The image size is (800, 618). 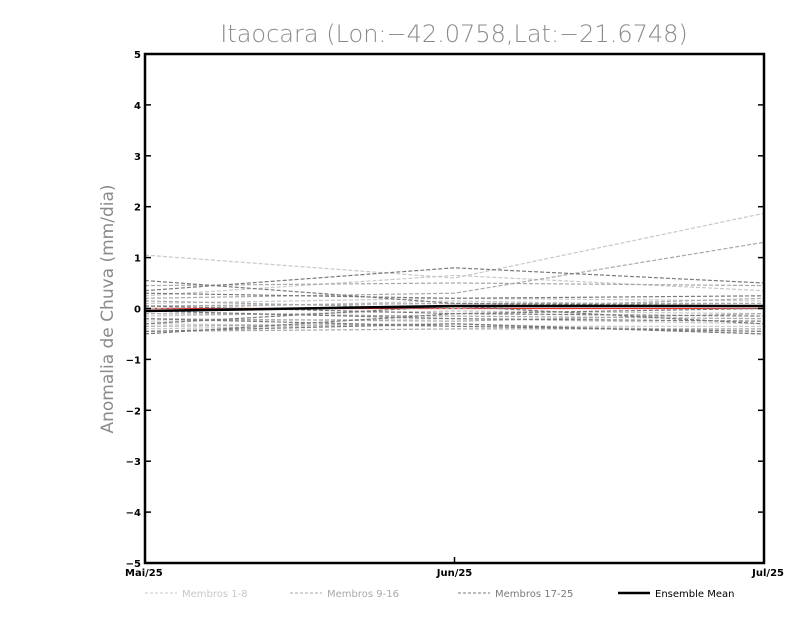 I want to click on y-tick-label: −5, so click(x=133, y=564).